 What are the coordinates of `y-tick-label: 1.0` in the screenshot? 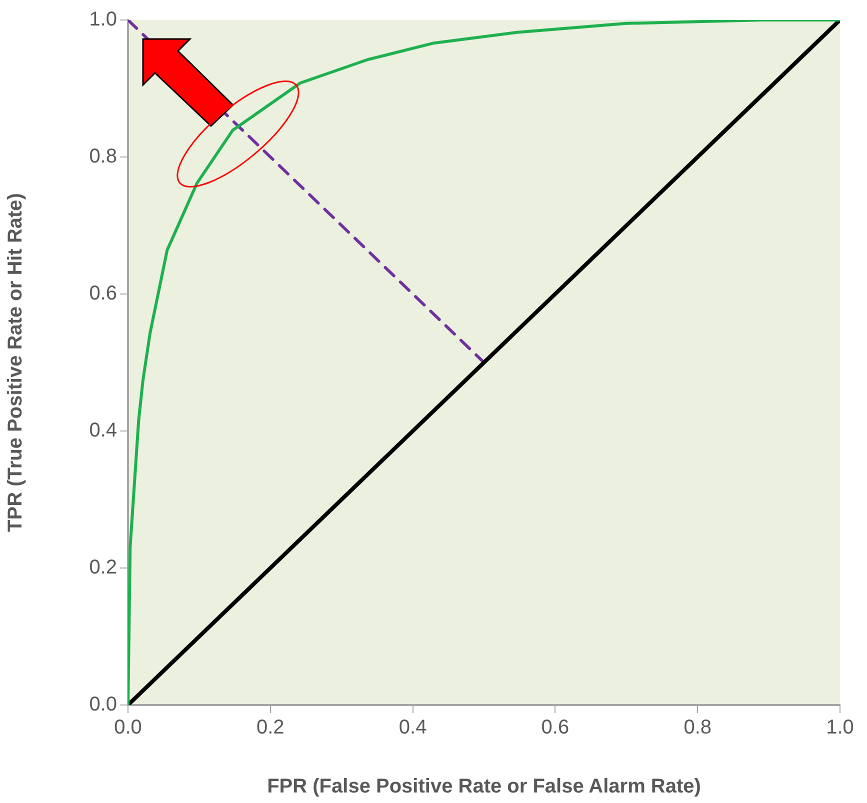 It's located at (103, 19).